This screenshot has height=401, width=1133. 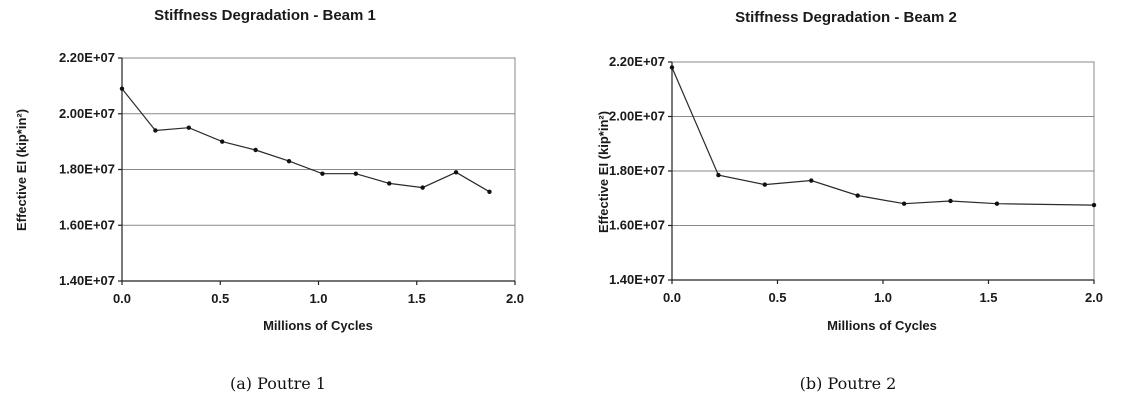 I want to click on figure-caption: (b) Poutre 2, so click(x=848, y=383).